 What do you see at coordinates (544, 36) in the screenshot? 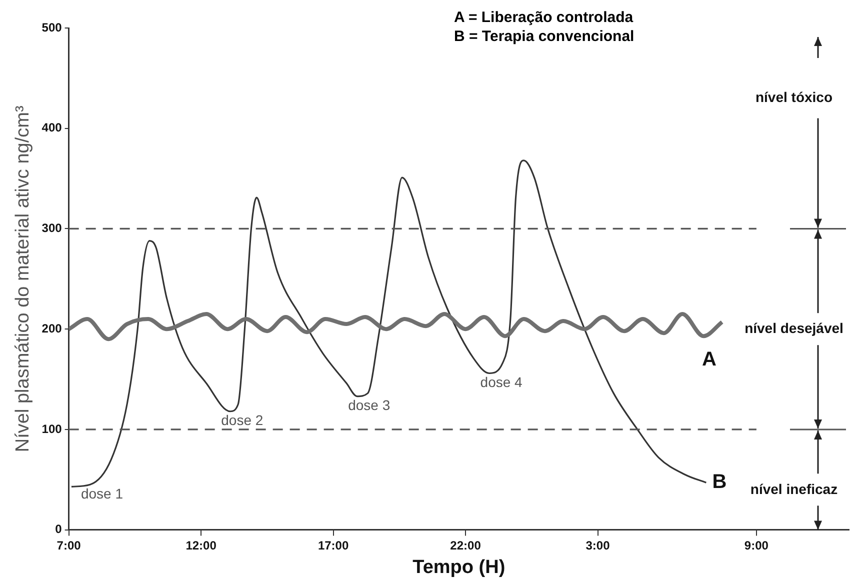
I see `annotation: B = Terapia convencional` at bounding box center [544, 36].